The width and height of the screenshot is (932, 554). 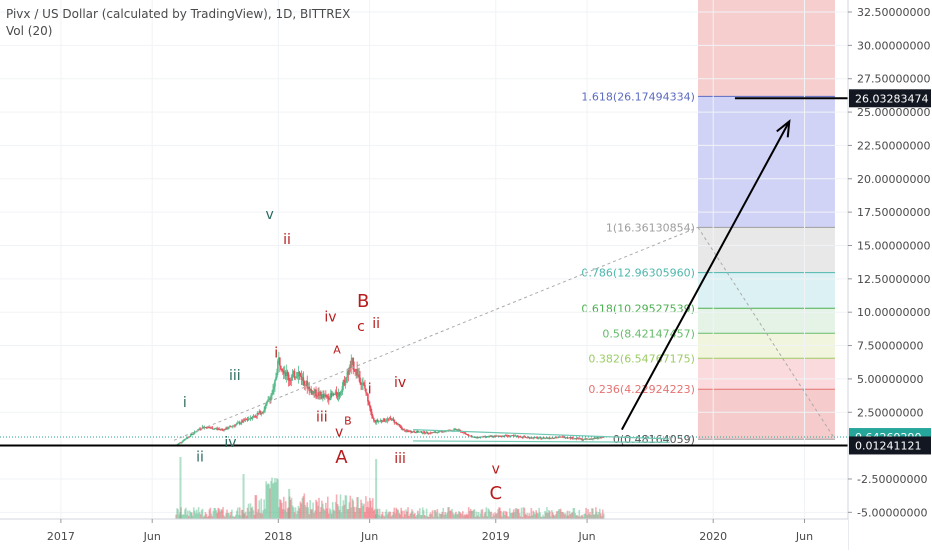 What do you see at coordinates (641, 358) in the screenshot?
I see `fib-level-label: 0.382(6.54767175)` at bounding box center [641, 358].